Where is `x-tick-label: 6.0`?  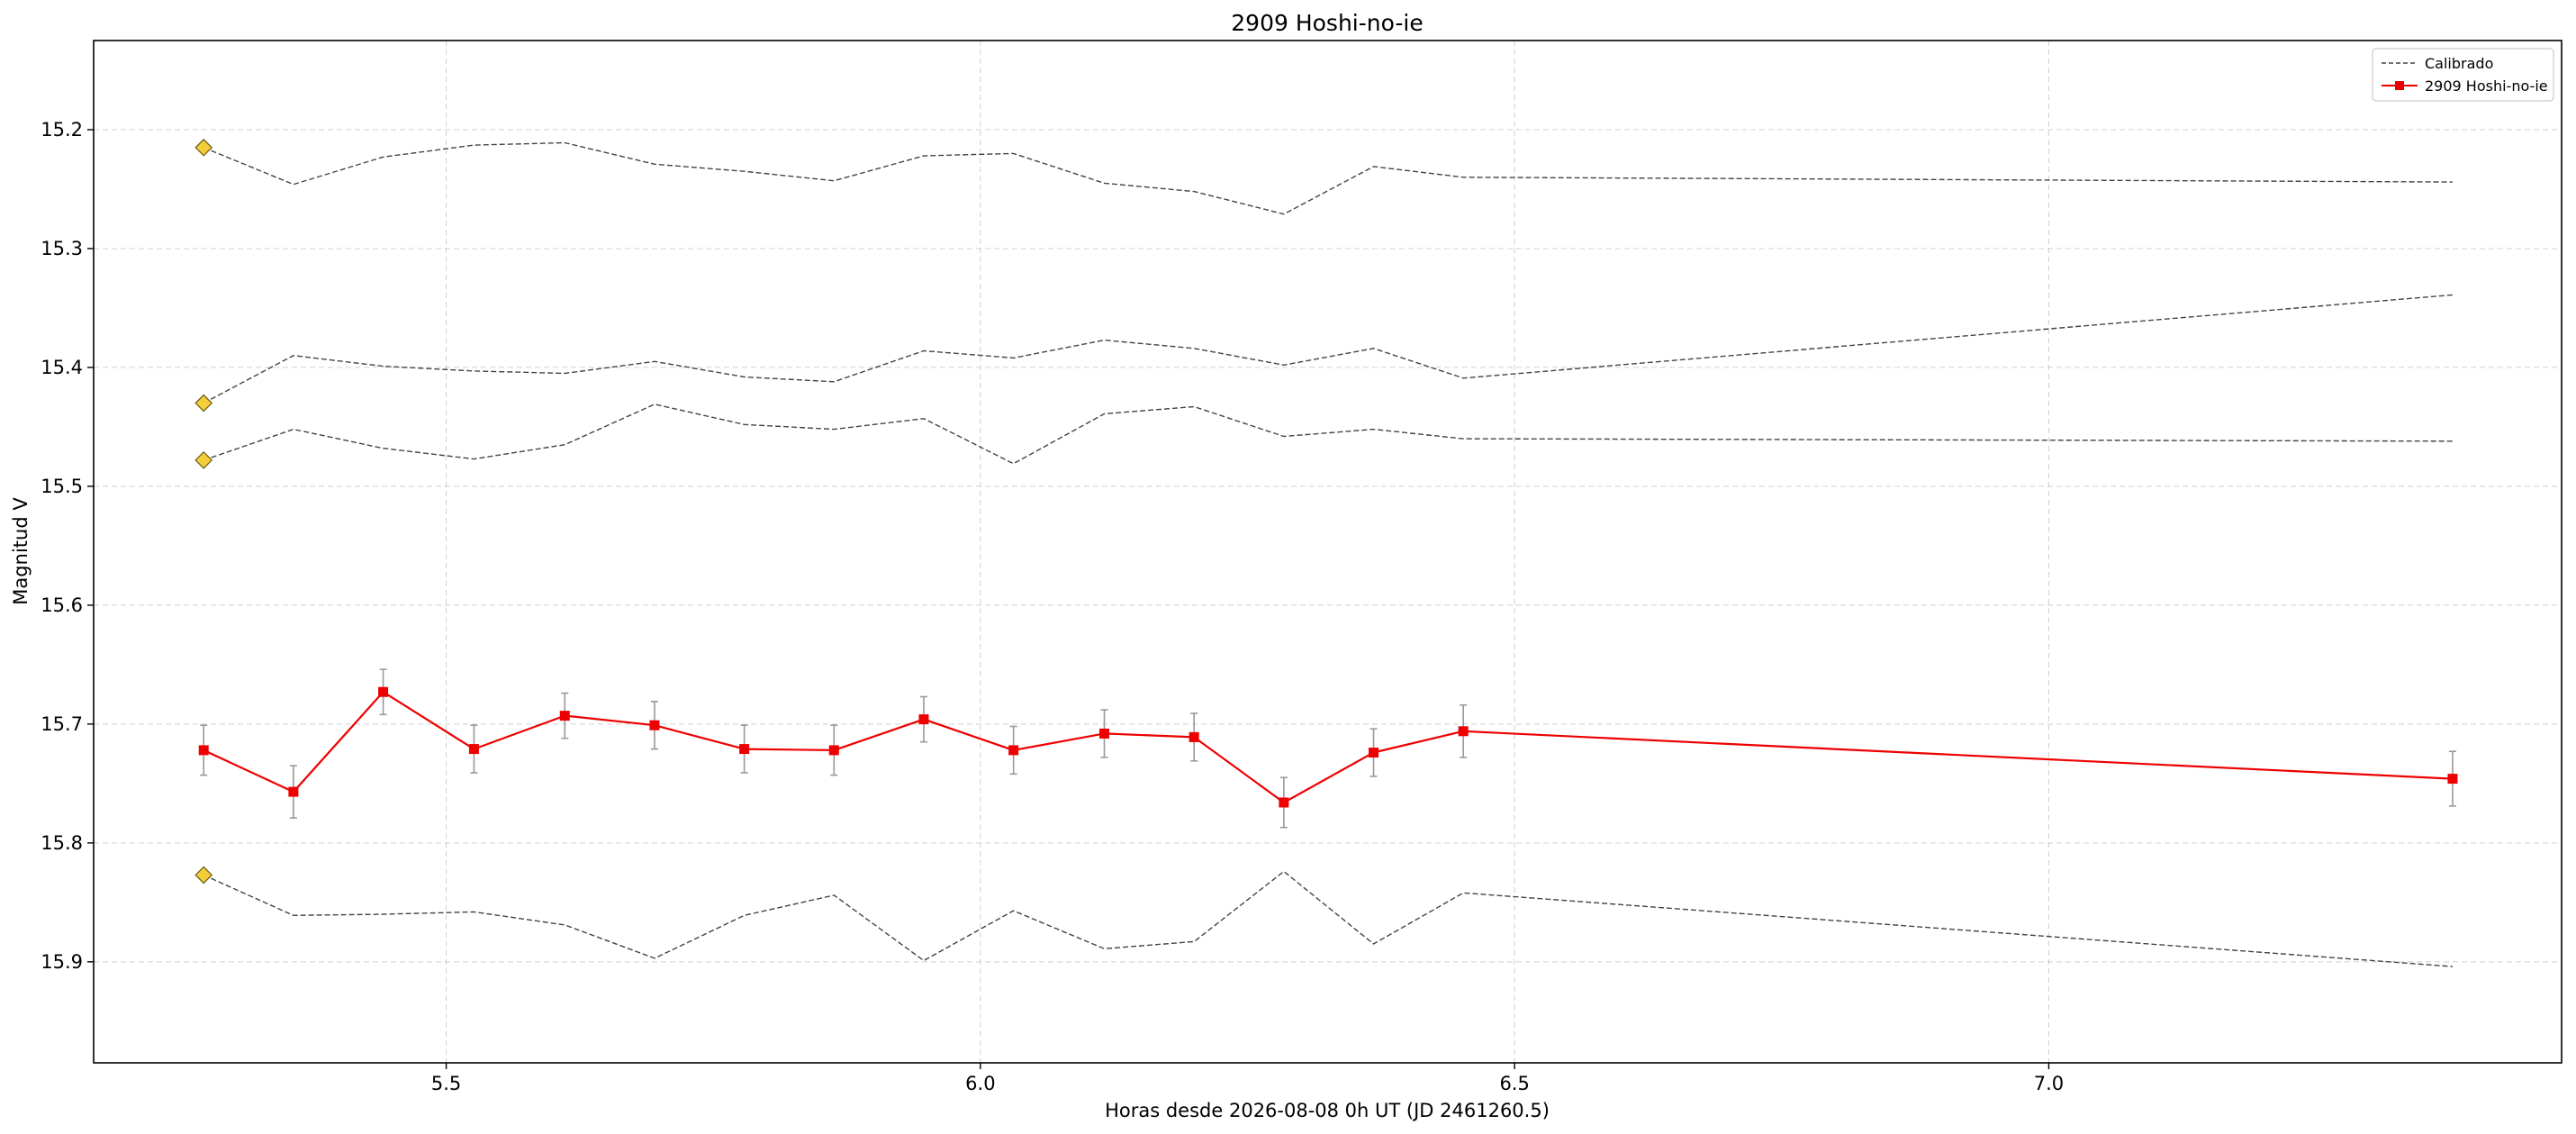
x-tick-label: 6.0 is located at coordinates (980, 1083).